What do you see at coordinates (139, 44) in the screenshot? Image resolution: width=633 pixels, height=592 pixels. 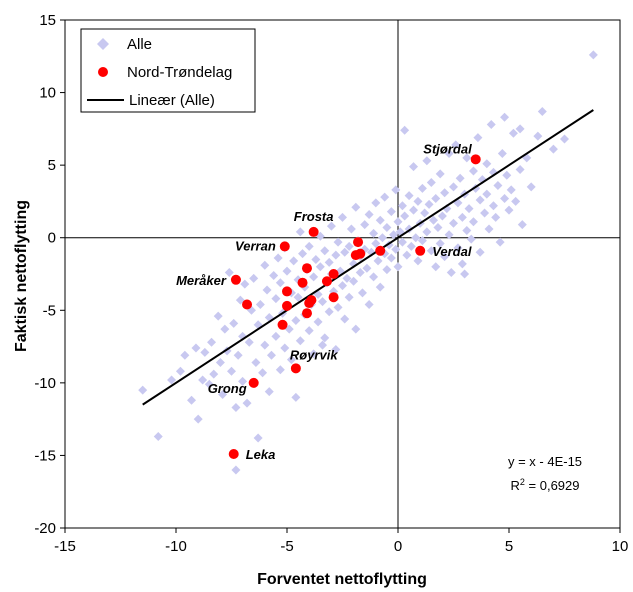 I see `legend-label-alle: Alle` at bounding box center [139, 44].